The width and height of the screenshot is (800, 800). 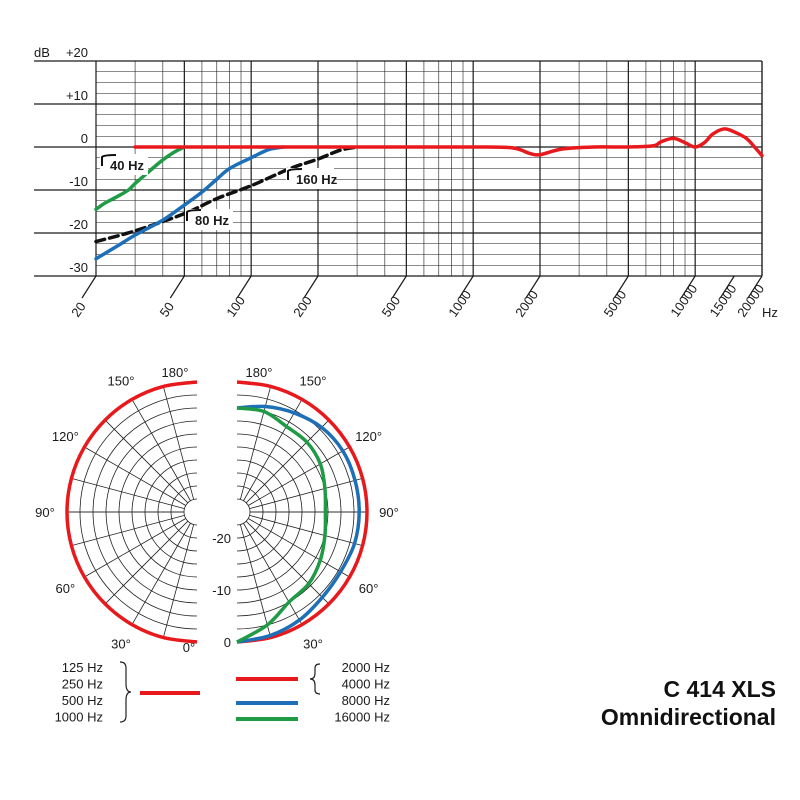 I want to click on x-tick-label: 10000, so click(x=683, y=300).